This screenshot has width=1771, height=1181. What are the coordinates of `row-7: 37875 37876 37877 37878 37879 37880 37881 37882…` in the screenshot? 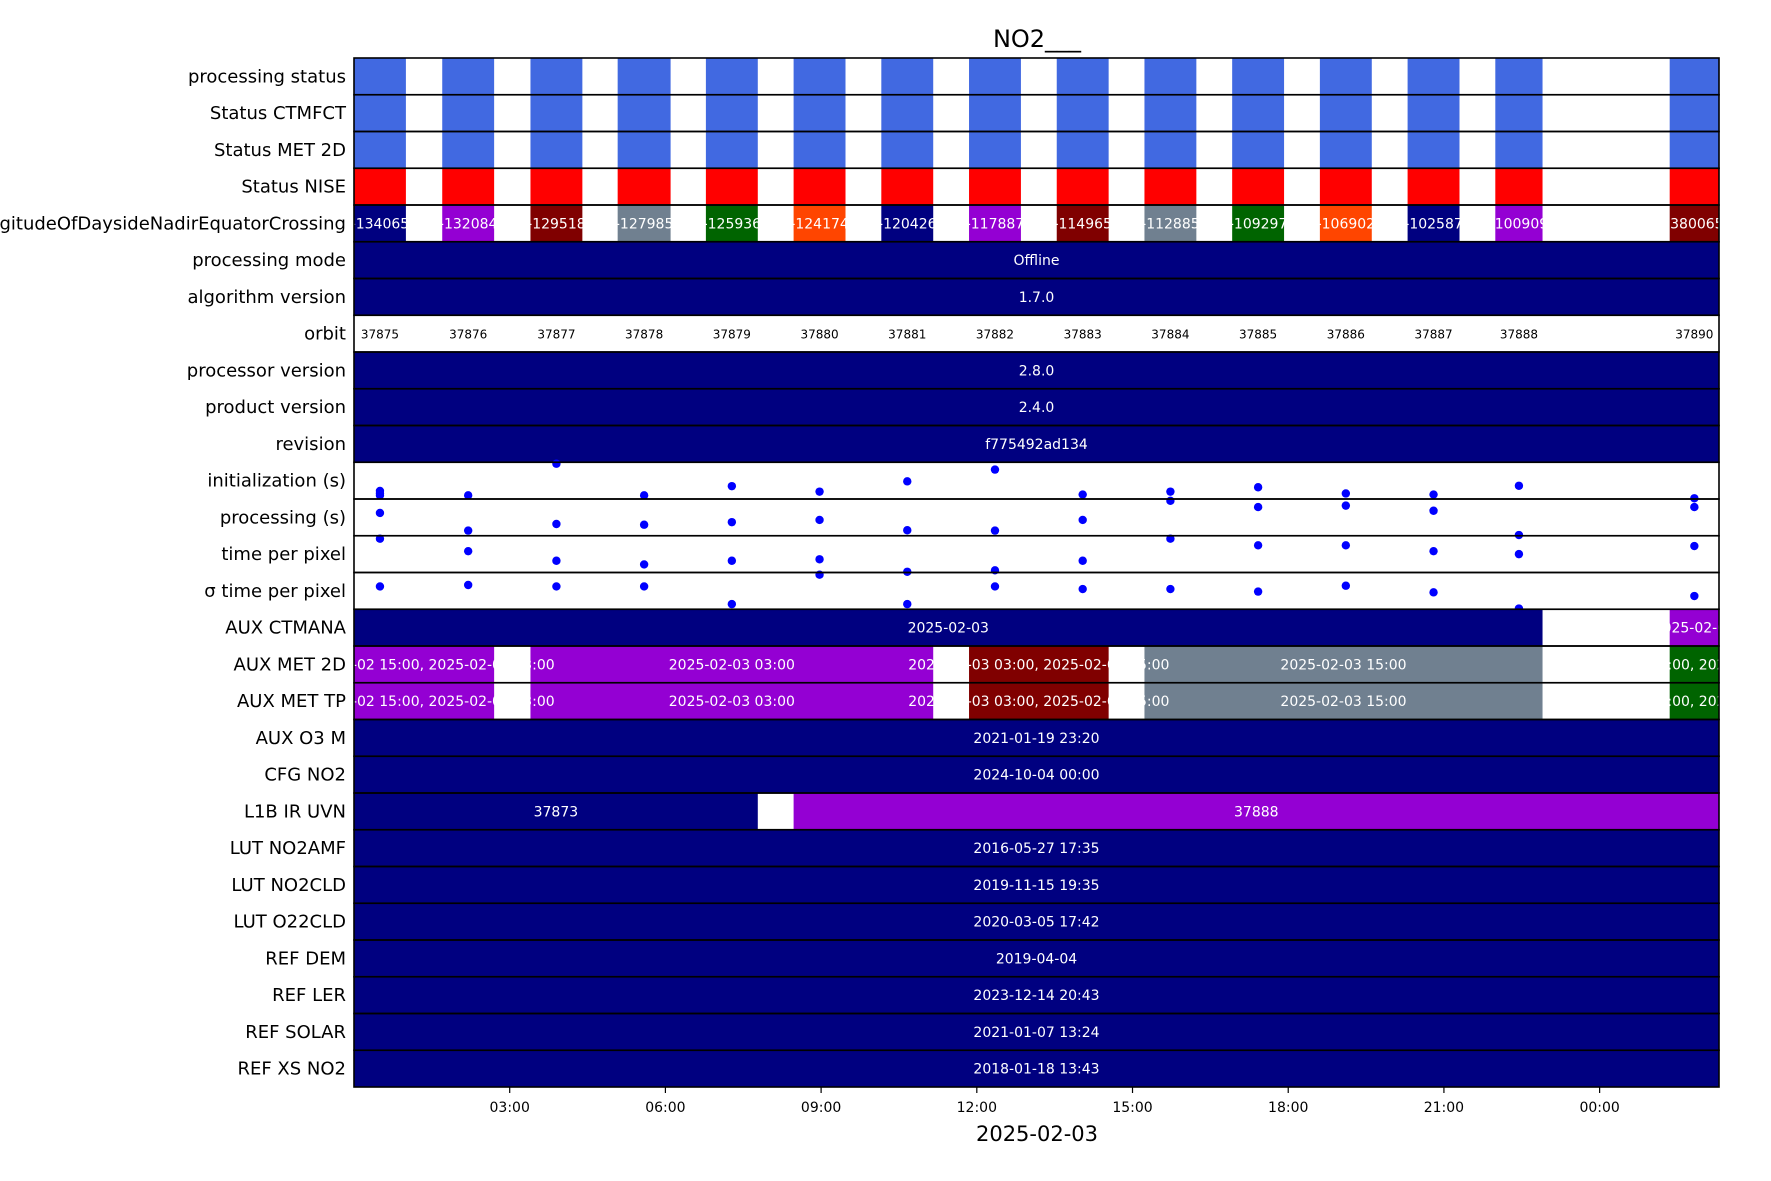 It's located at (1037, 335).